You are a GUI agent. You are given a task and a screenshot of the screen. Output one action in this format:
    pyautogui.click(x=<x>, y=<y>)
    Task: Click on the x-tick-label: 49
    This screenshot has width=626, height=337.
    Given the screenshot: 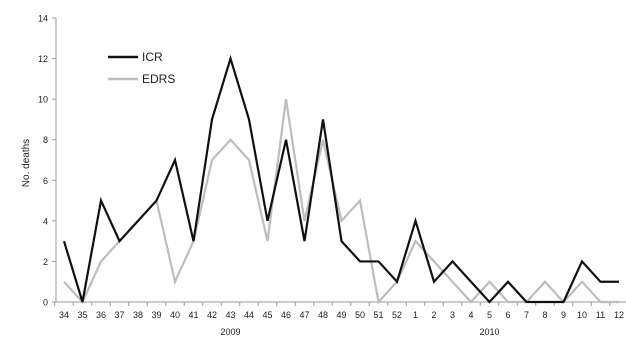 What is the action you would take?
    pyautogui.click(x=341, y=315)
    